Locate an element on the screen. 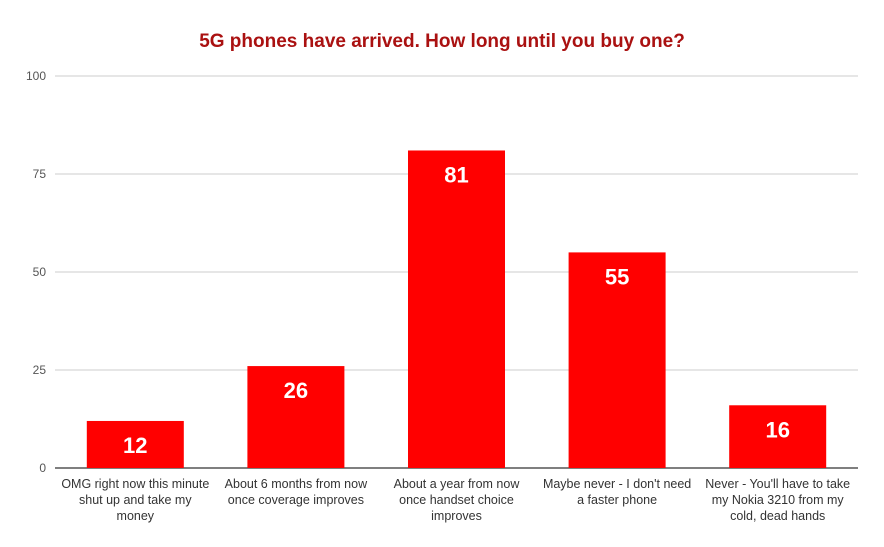  x-tick-label: Maybe never - I don't need a faster phone is located at coordinates (617, 492).